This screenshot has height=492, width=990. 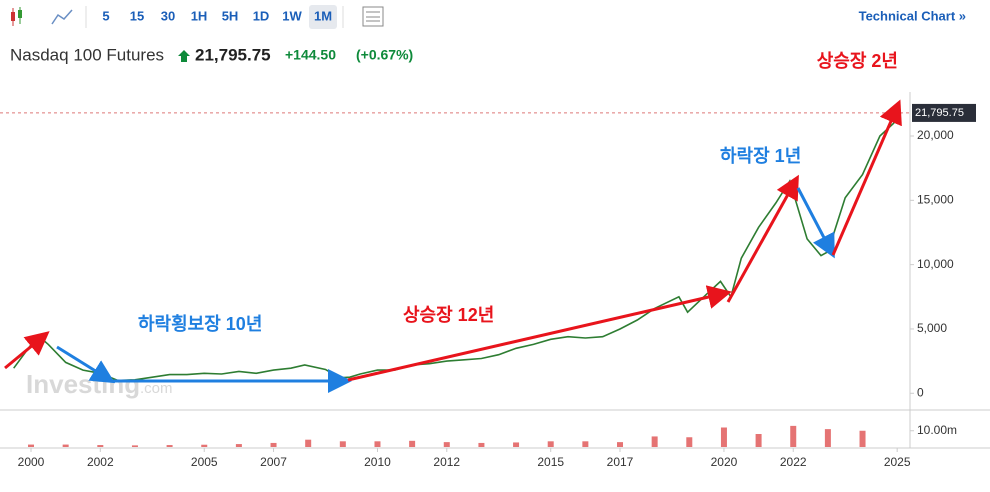 I want to click on x-tick-label: 2007, so click(x=273, y=462).